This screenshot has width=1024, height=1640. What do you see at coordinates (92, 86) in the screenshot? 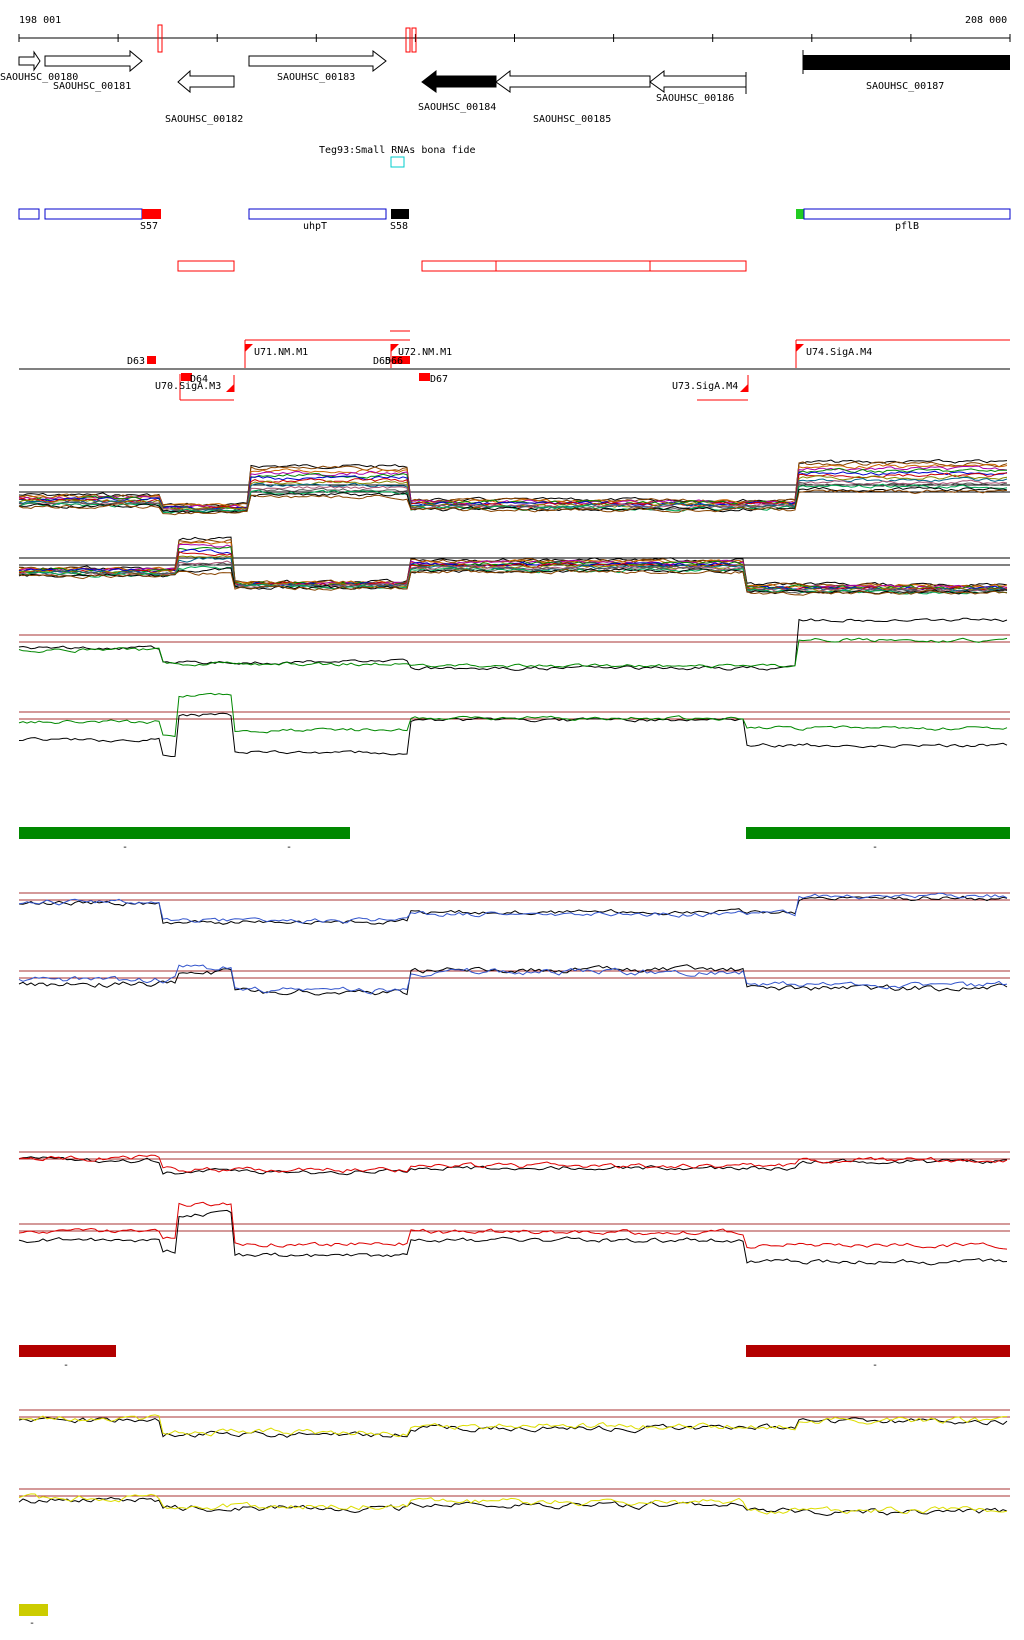
I see `gene-label: SAOUHSC_00181` at bounding box center [92, 86].